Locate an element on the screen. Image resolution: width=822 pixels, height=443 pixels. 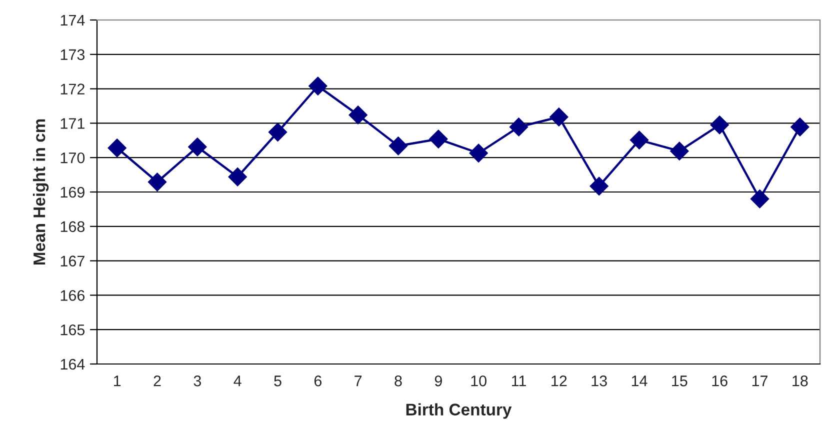
x-tick-label: 15 is located at coordinates (680, 381).